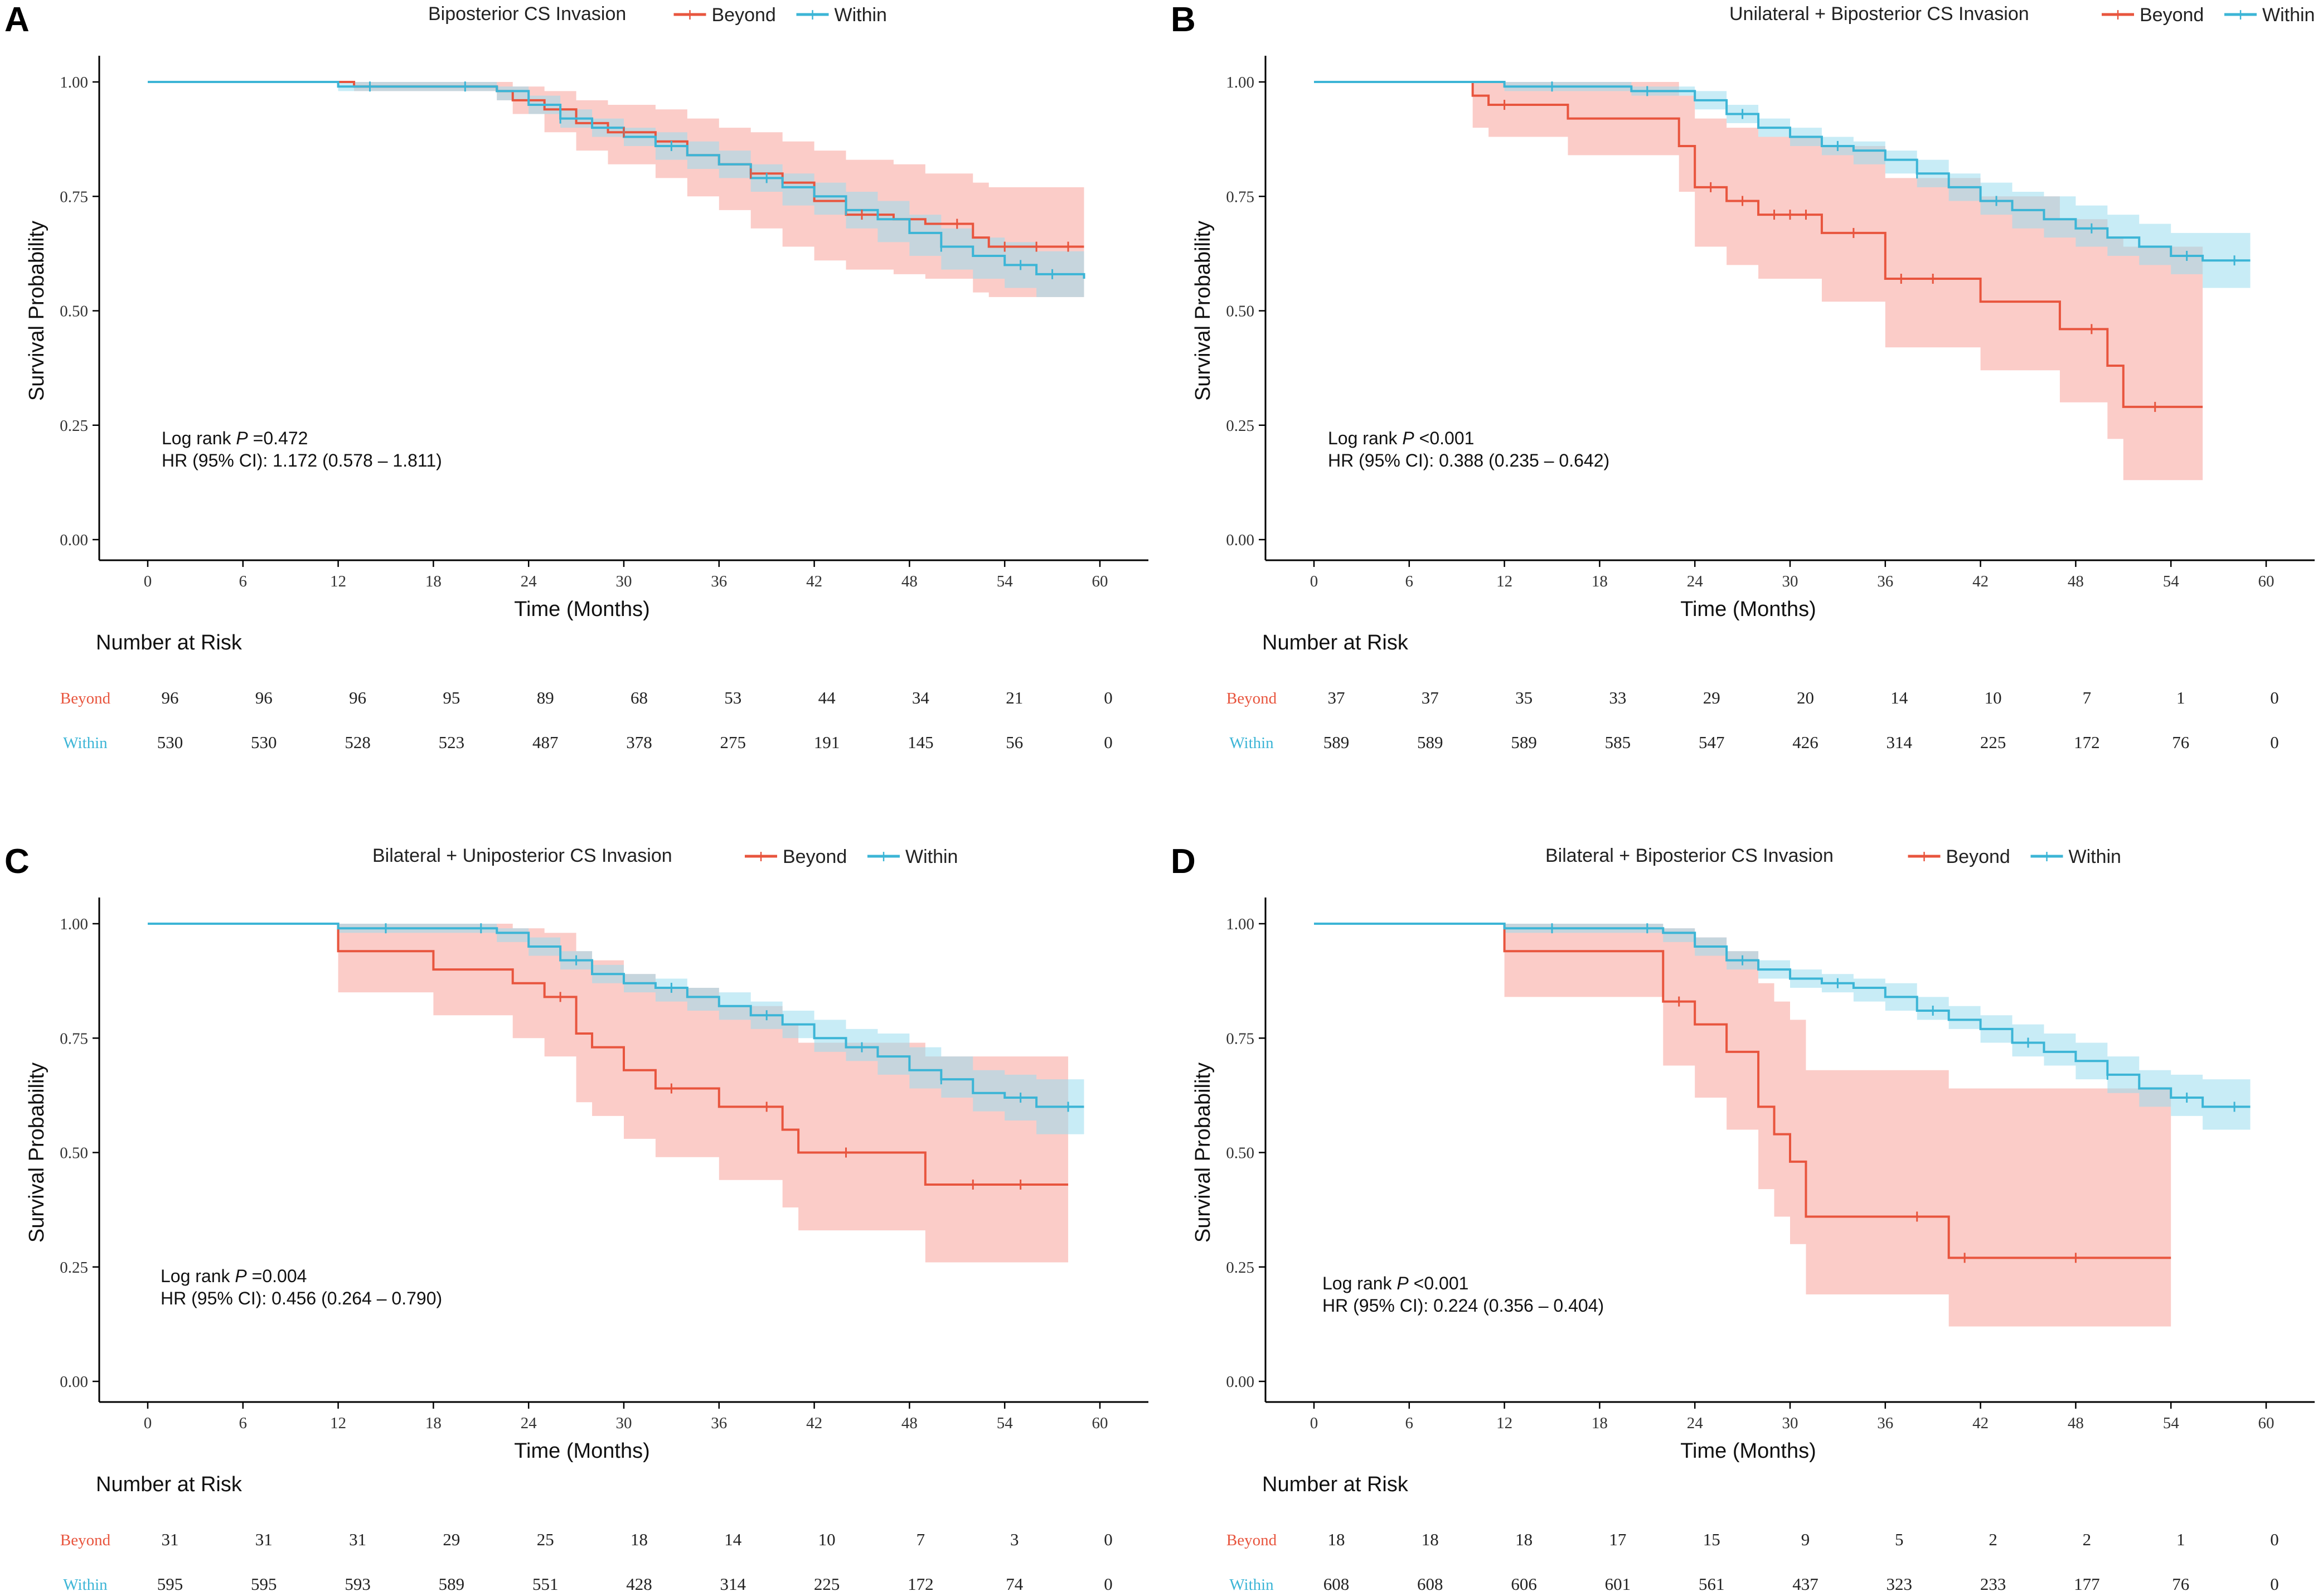 The width and height of the screenshot is (2318, 1596). What do you see at coordinates (1463, 1306) in the screenshot?
I see `hazard-ratio-text: HR (95% CI): 0.224 (0.356 – 0.404)` at bounding box center [1463, 1306].